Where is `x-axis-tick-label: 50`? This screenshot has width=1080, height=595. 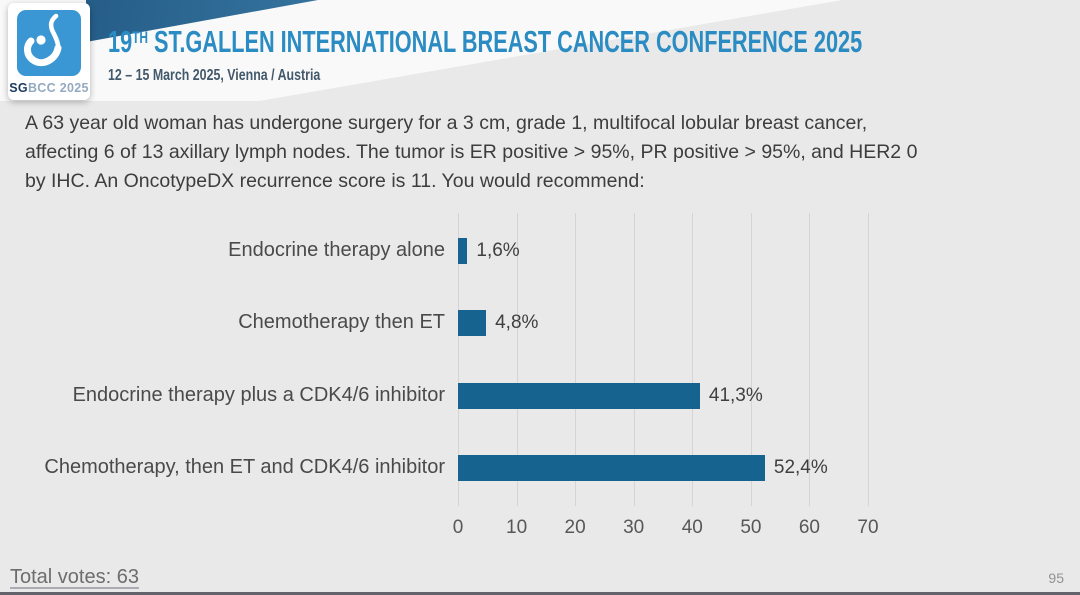 x-axis-tick-label: 50 is located at coordinates (751, 527).